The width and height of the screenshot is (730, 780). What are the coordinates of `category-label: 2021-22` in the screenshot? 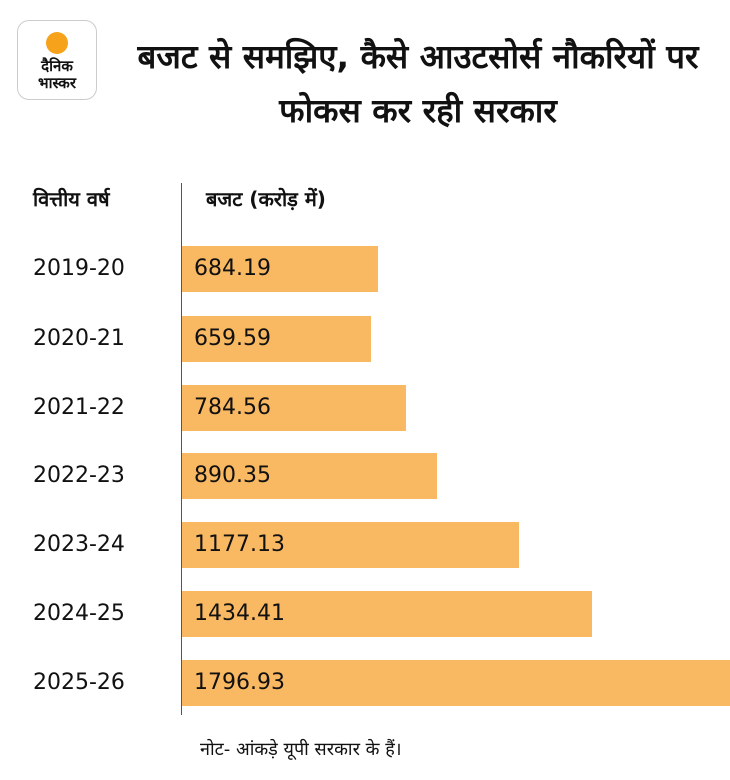 It's located at (79, 407).